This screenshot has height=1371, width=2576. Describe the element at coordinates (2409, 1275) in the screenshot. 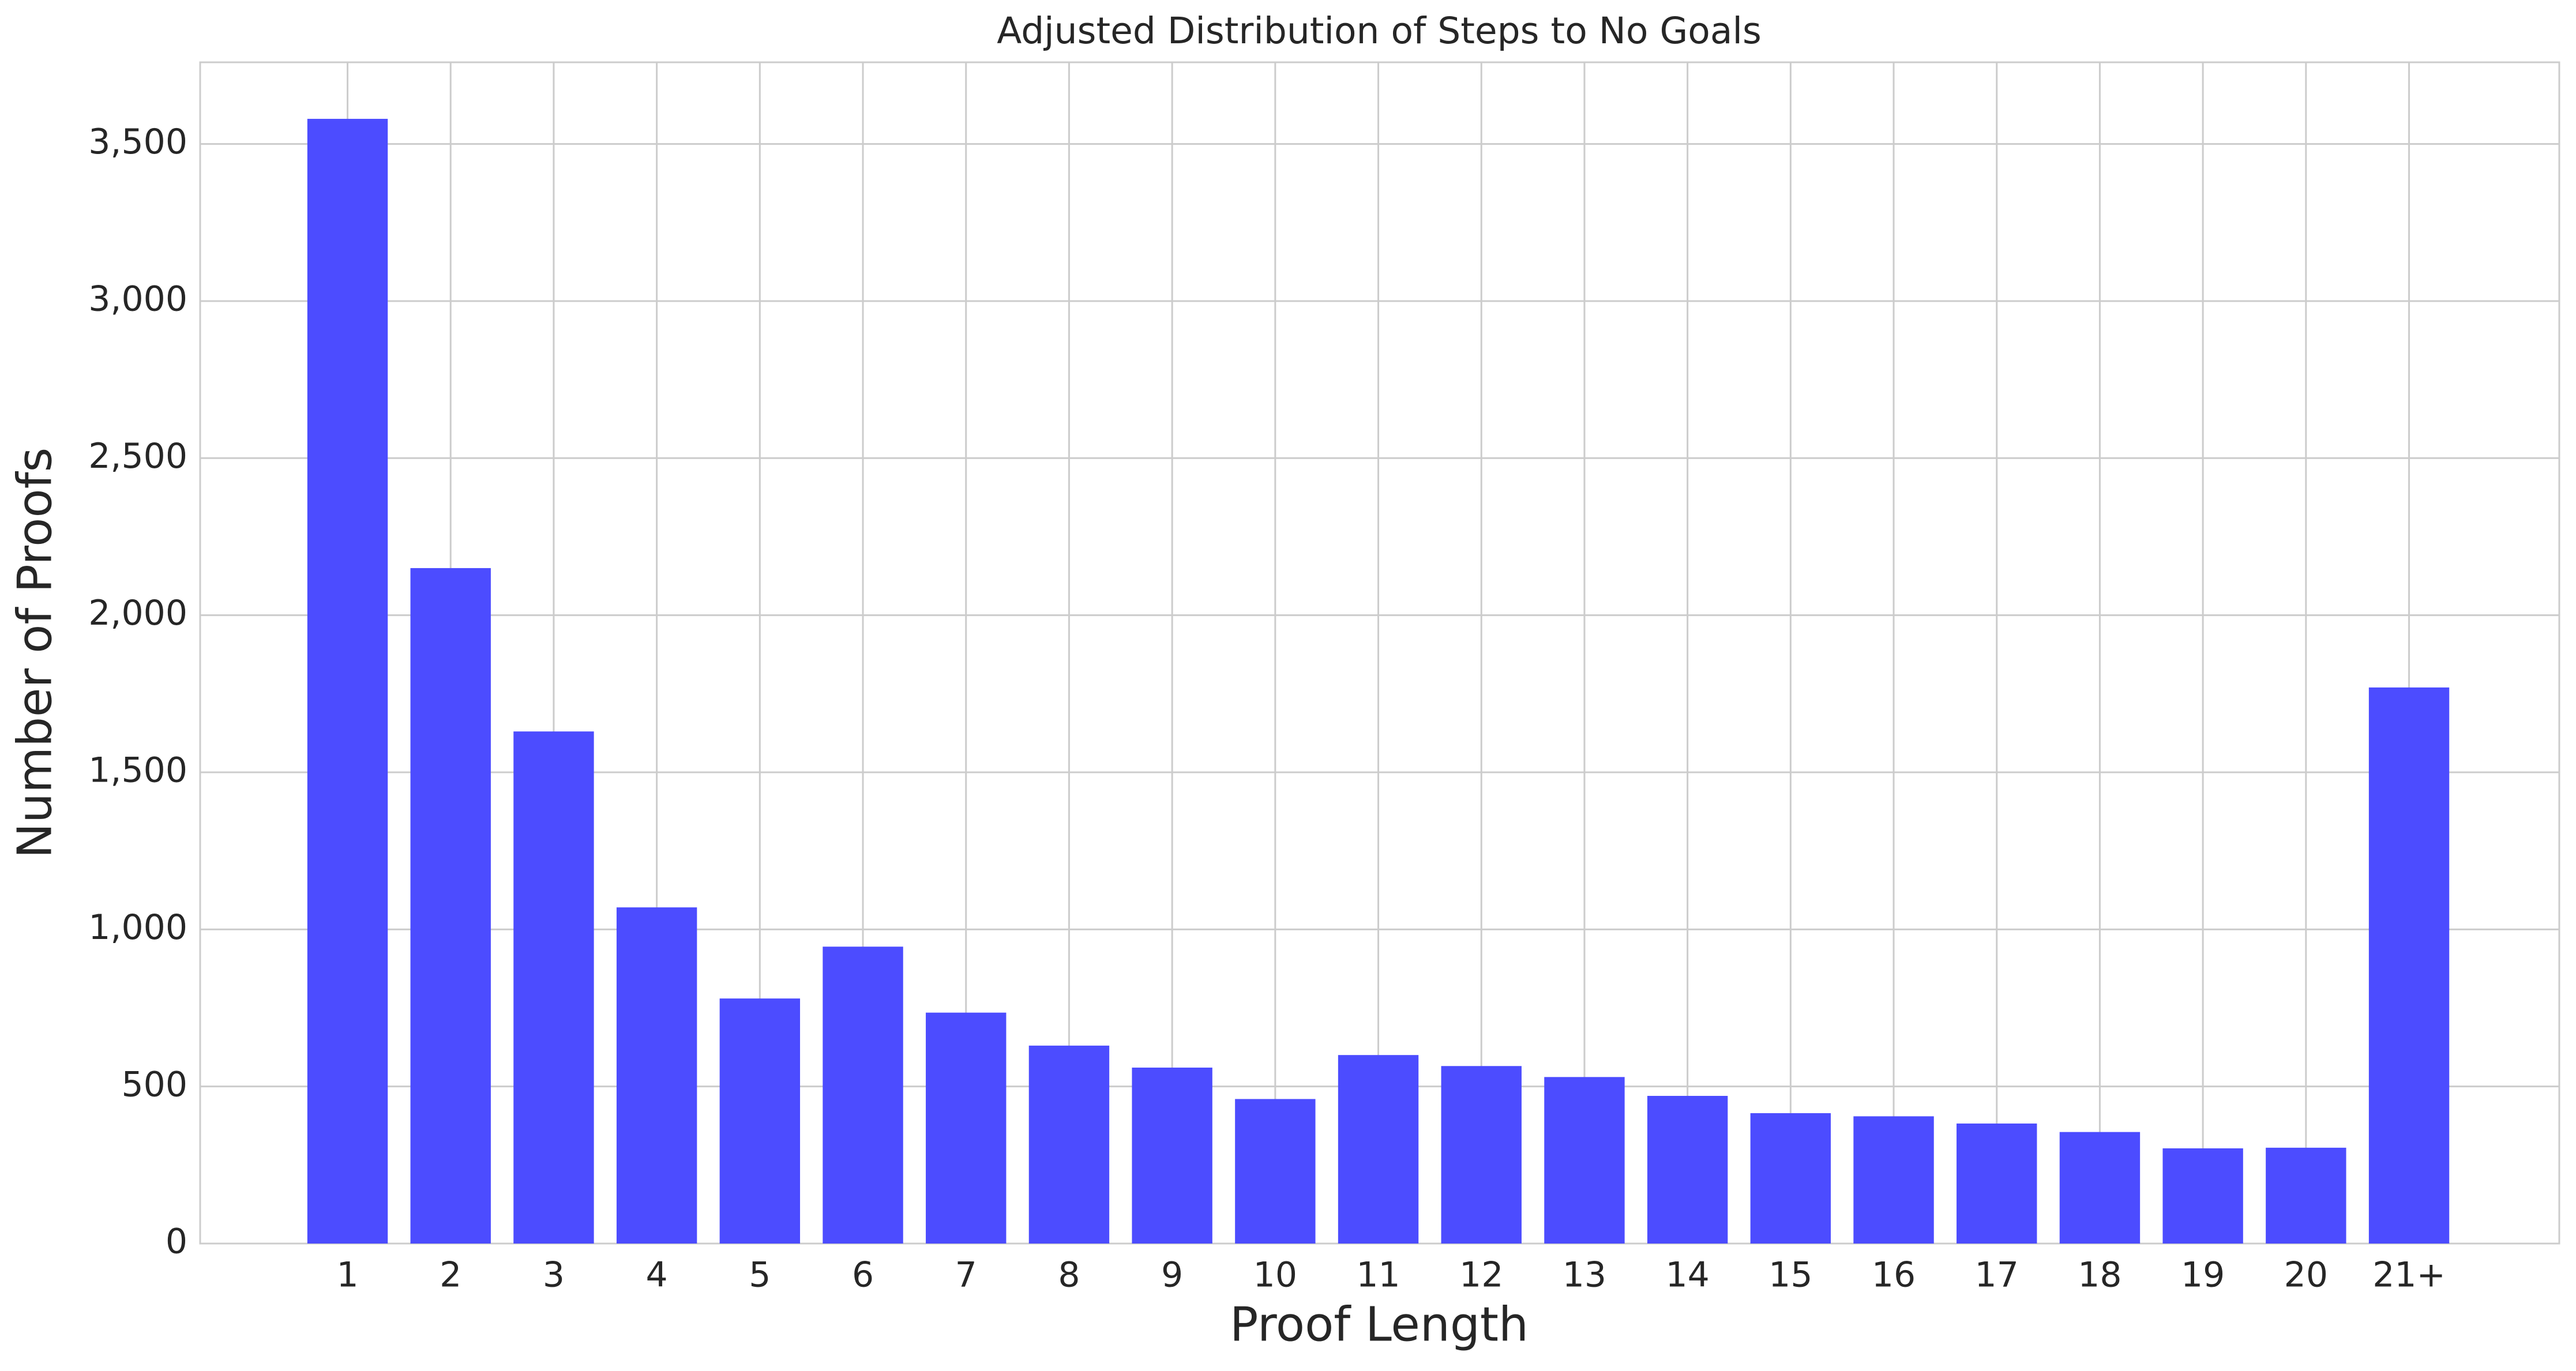

I see `x-tick-label: 21+` at that location.